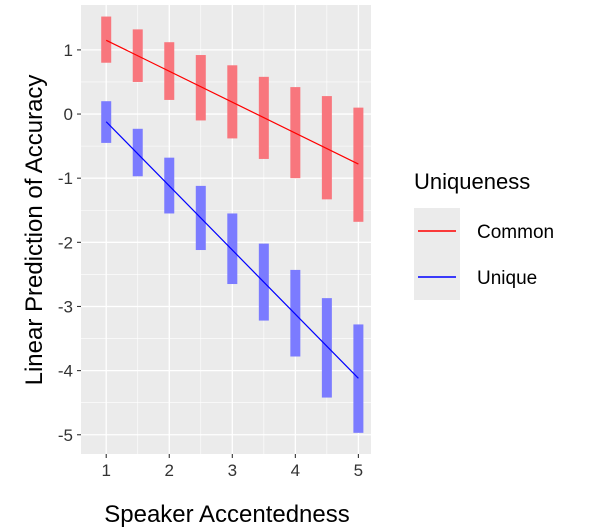  Describe the element at coordinates (227, 514) in the screenshot. I see `x-axis-title: Speaker Accentedness` at that location.